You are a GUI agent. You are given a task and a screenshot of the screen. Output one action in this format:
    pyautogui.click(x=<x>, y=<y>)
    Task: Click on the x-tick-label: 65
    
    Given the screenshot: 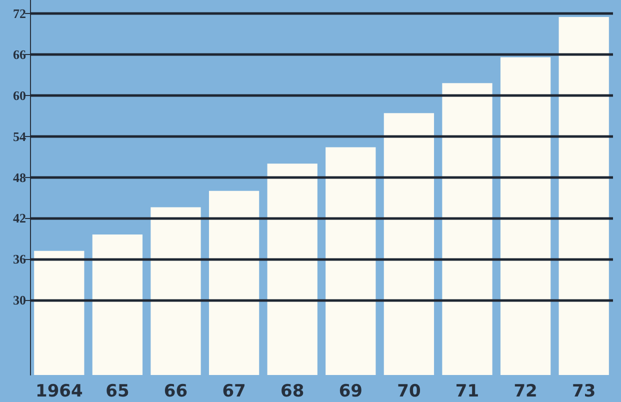 What is the action you would take?
    pyautogui.click(x=118, y=392)
    